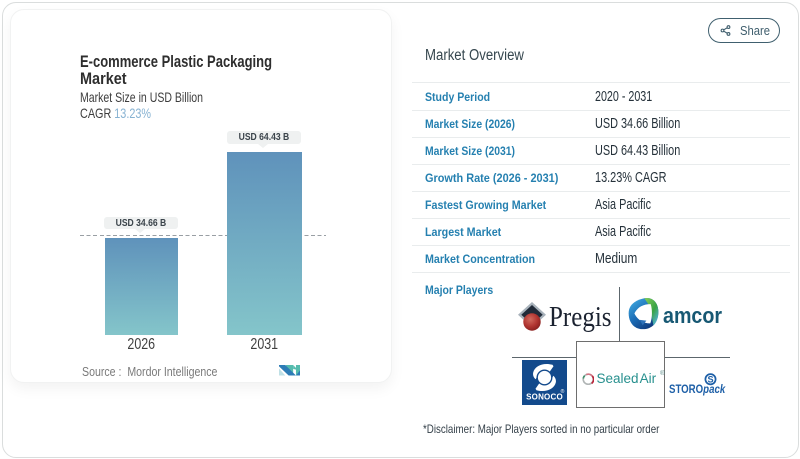  What do you see at coordinates (544, 396) in the screenshot?
I see `svg-text: SONOCO` at bounding box center [544, 396].